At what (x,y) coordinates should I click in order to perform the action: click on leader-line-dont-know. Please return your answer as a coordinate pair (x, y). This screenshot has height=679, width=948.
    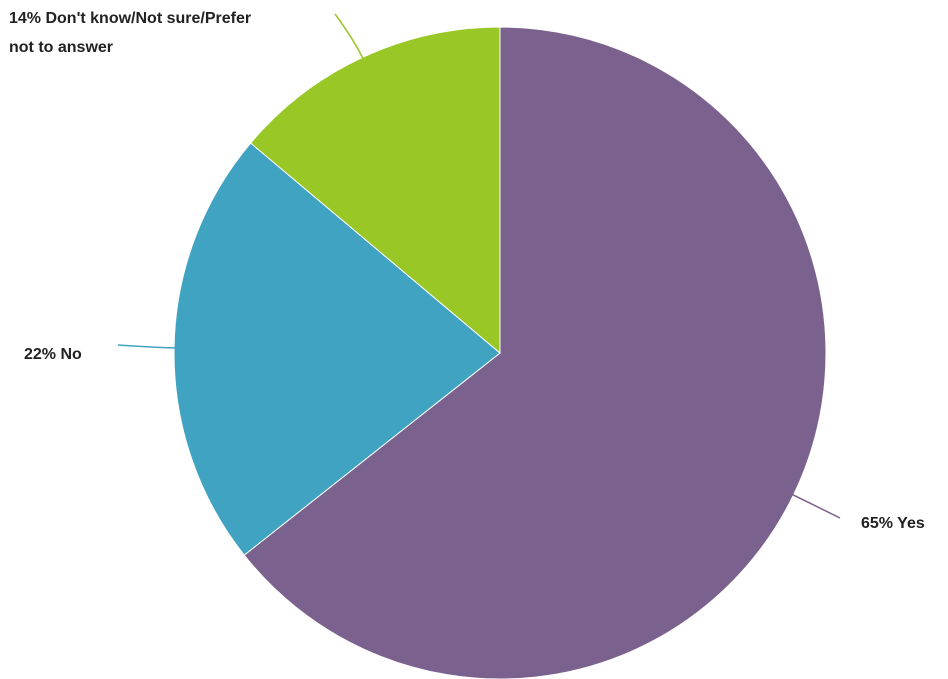
    Looking at the image, I should click on (349, 37).